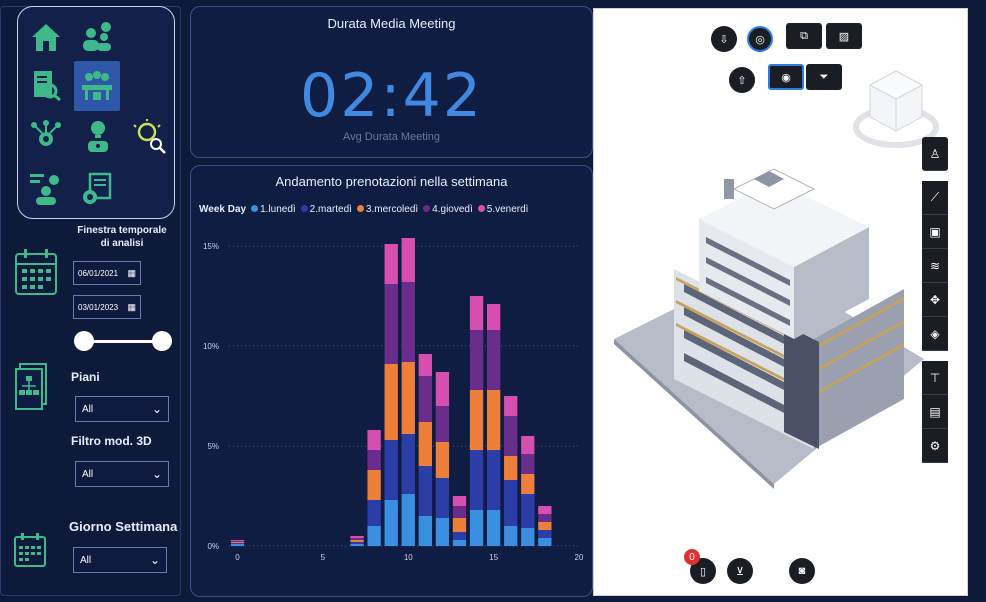 Image resolution: width=986 pixels, height=602 pixels. I want to click on legend-item-venerdi: 5.venerdì, so click(502, 209).